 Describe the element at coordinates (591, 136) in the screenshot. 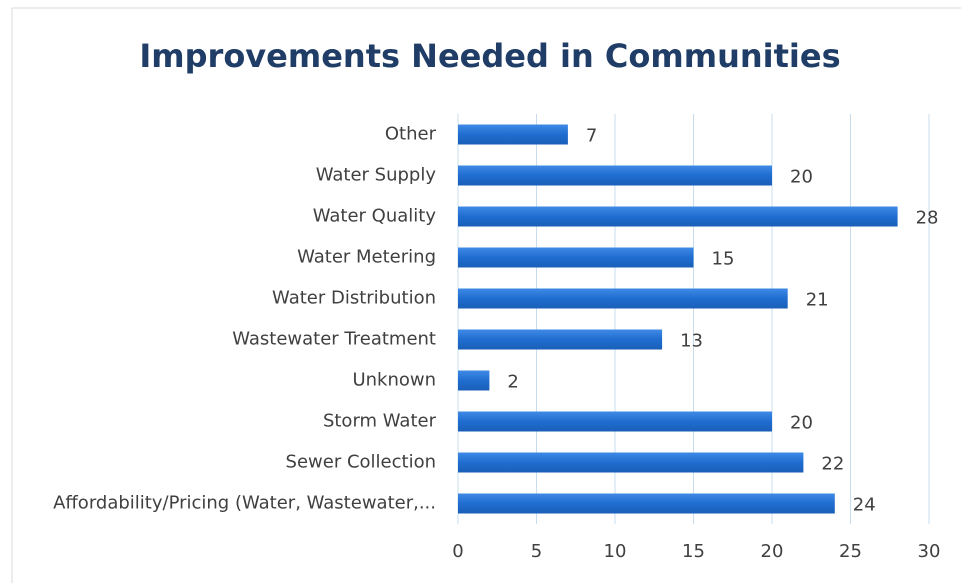

I see `data-label: 7` at that location.